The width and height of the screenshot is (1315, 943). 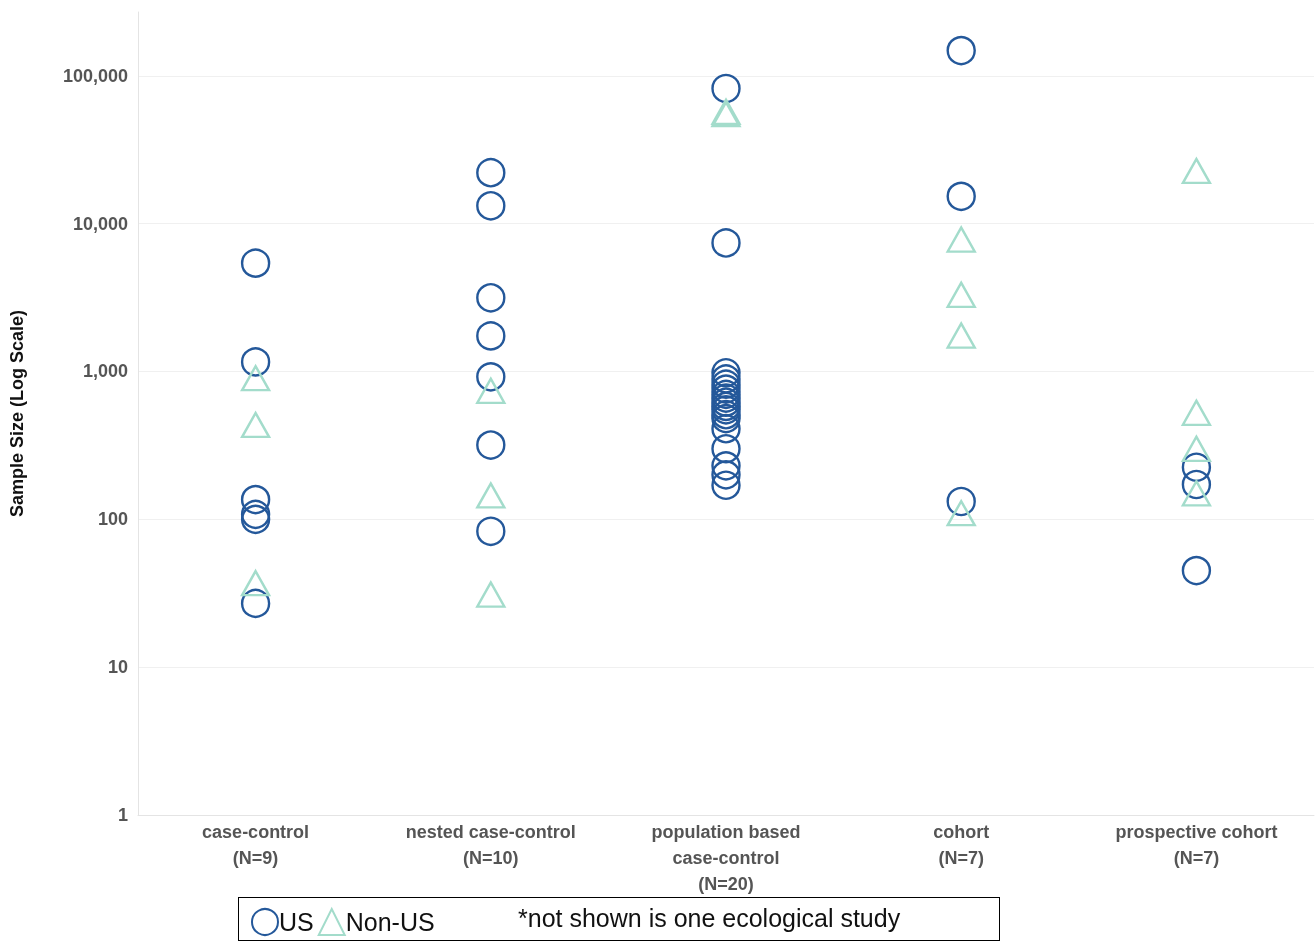 I want to click on y-tick-label: 10, so click(x=117, y=667).